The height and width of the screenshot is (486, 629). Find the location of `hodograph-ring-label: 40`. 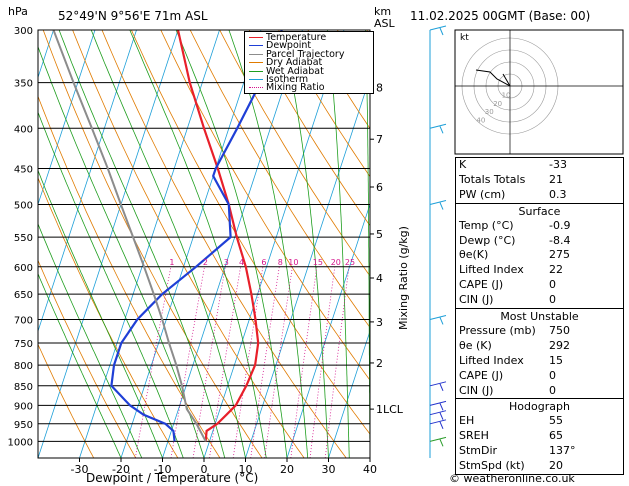

hodograph-ring-label: 40 is located at coordinates (480, 121).